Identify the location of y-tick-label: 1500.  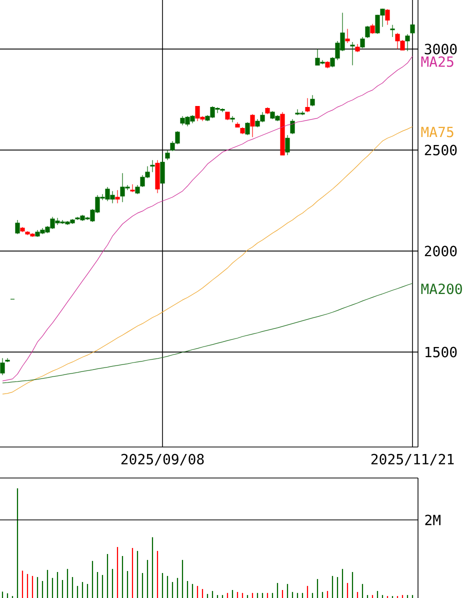
(441, 352).